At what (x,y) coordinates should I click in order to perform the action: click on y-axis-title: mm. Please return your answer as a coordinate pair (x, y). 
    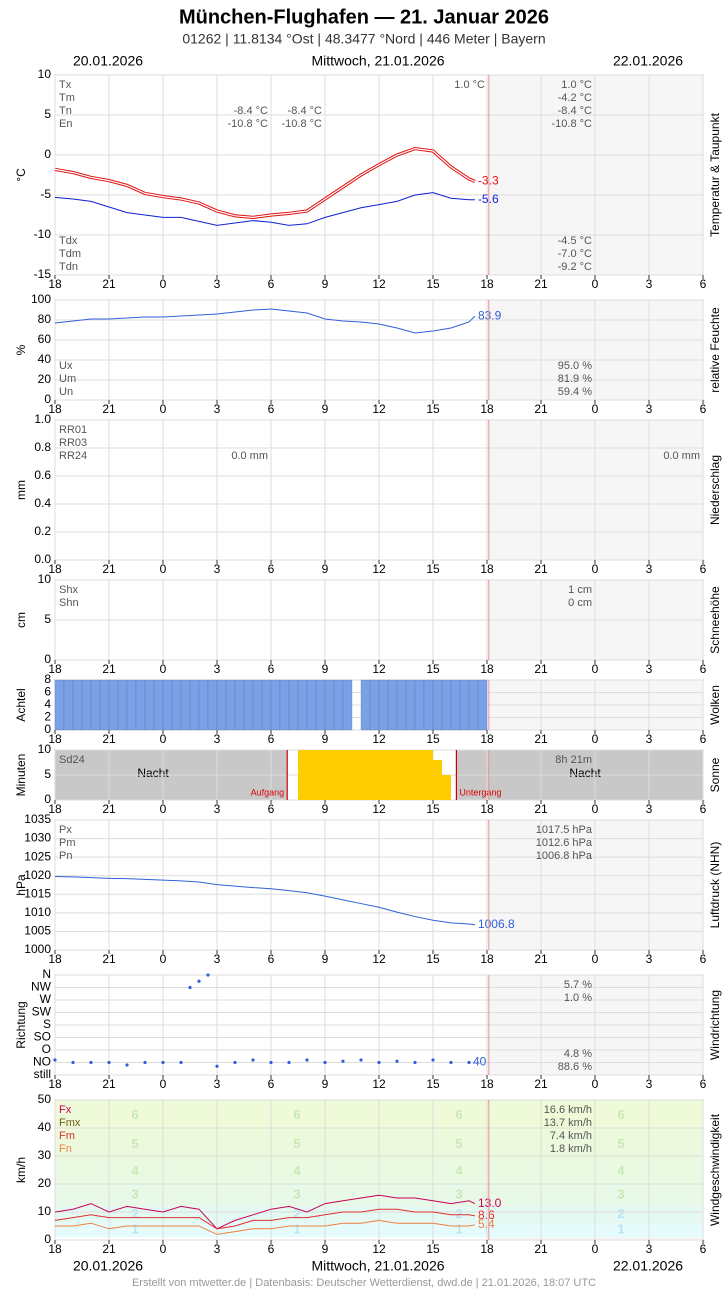
    Looking at the image, I should click on (21, 490).